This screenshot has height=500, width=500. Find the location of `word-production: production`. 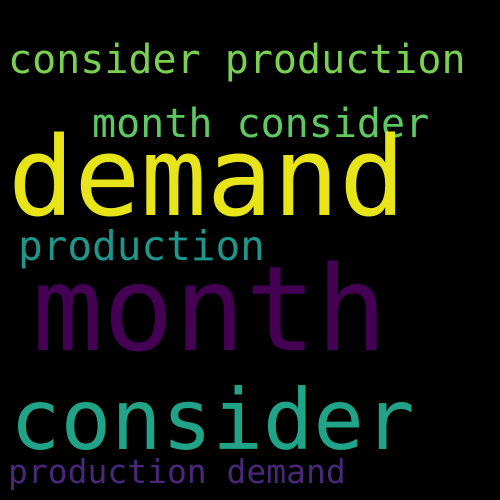

word-production: production is located at coordinates (141, 246).